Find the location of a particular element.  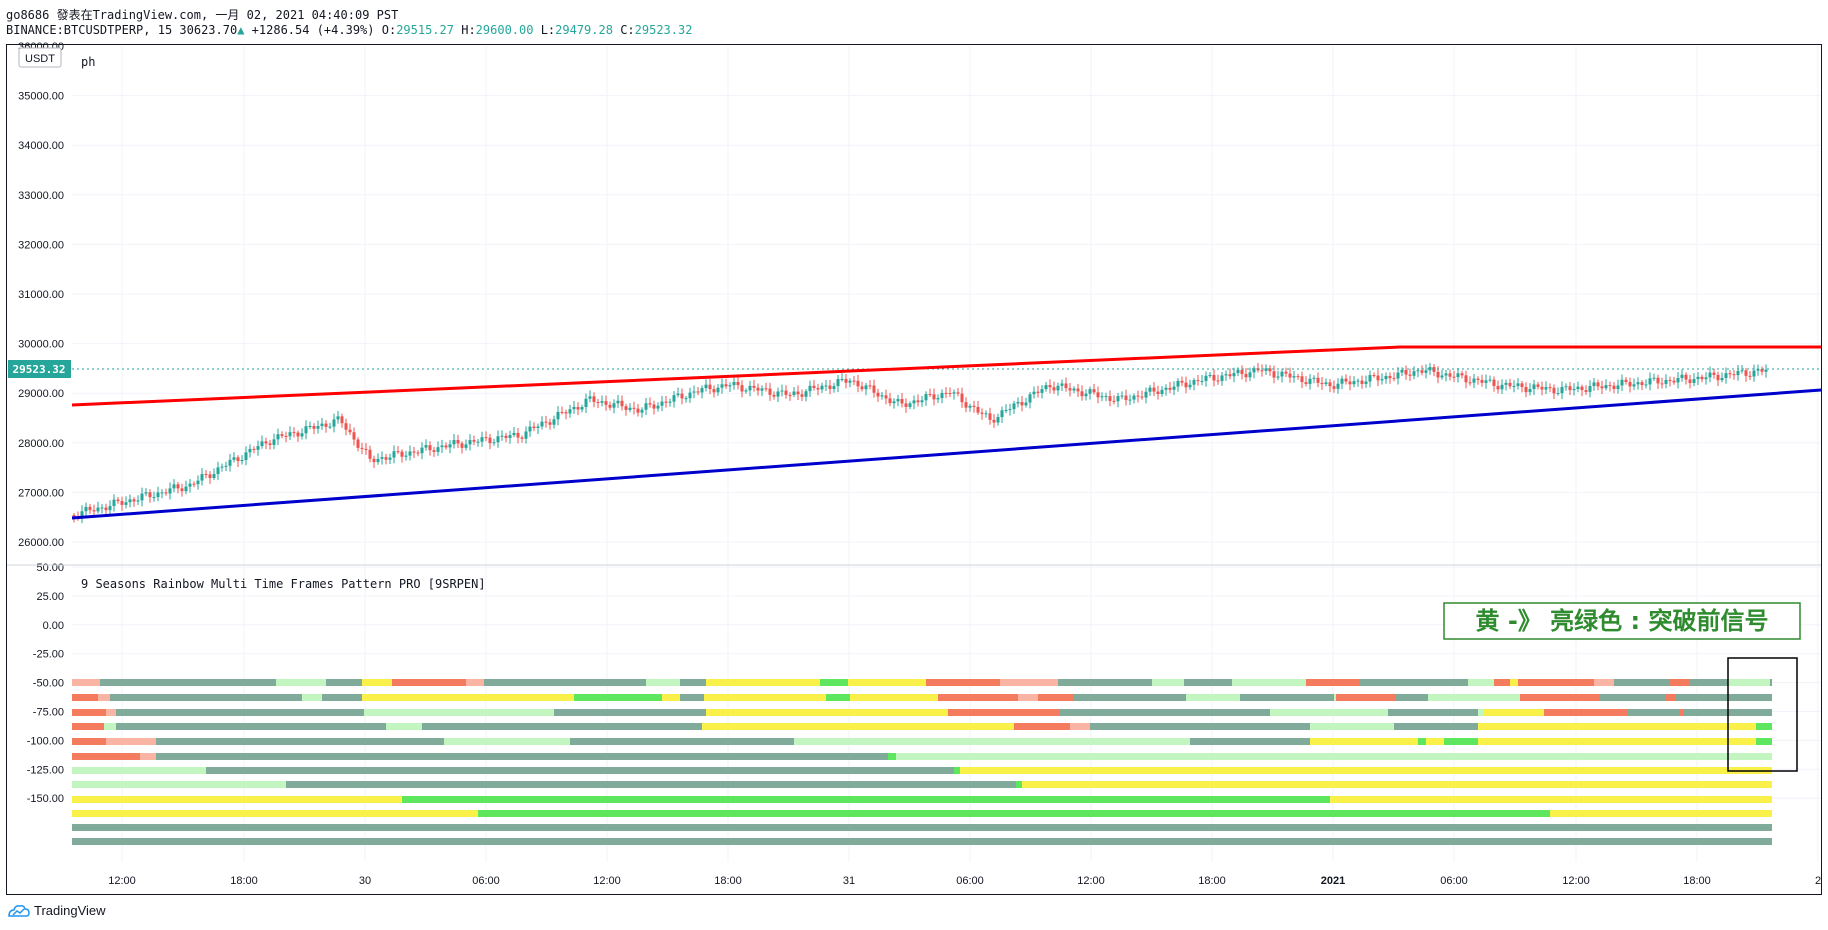

support-trendline is located at coordinates (946, 454).